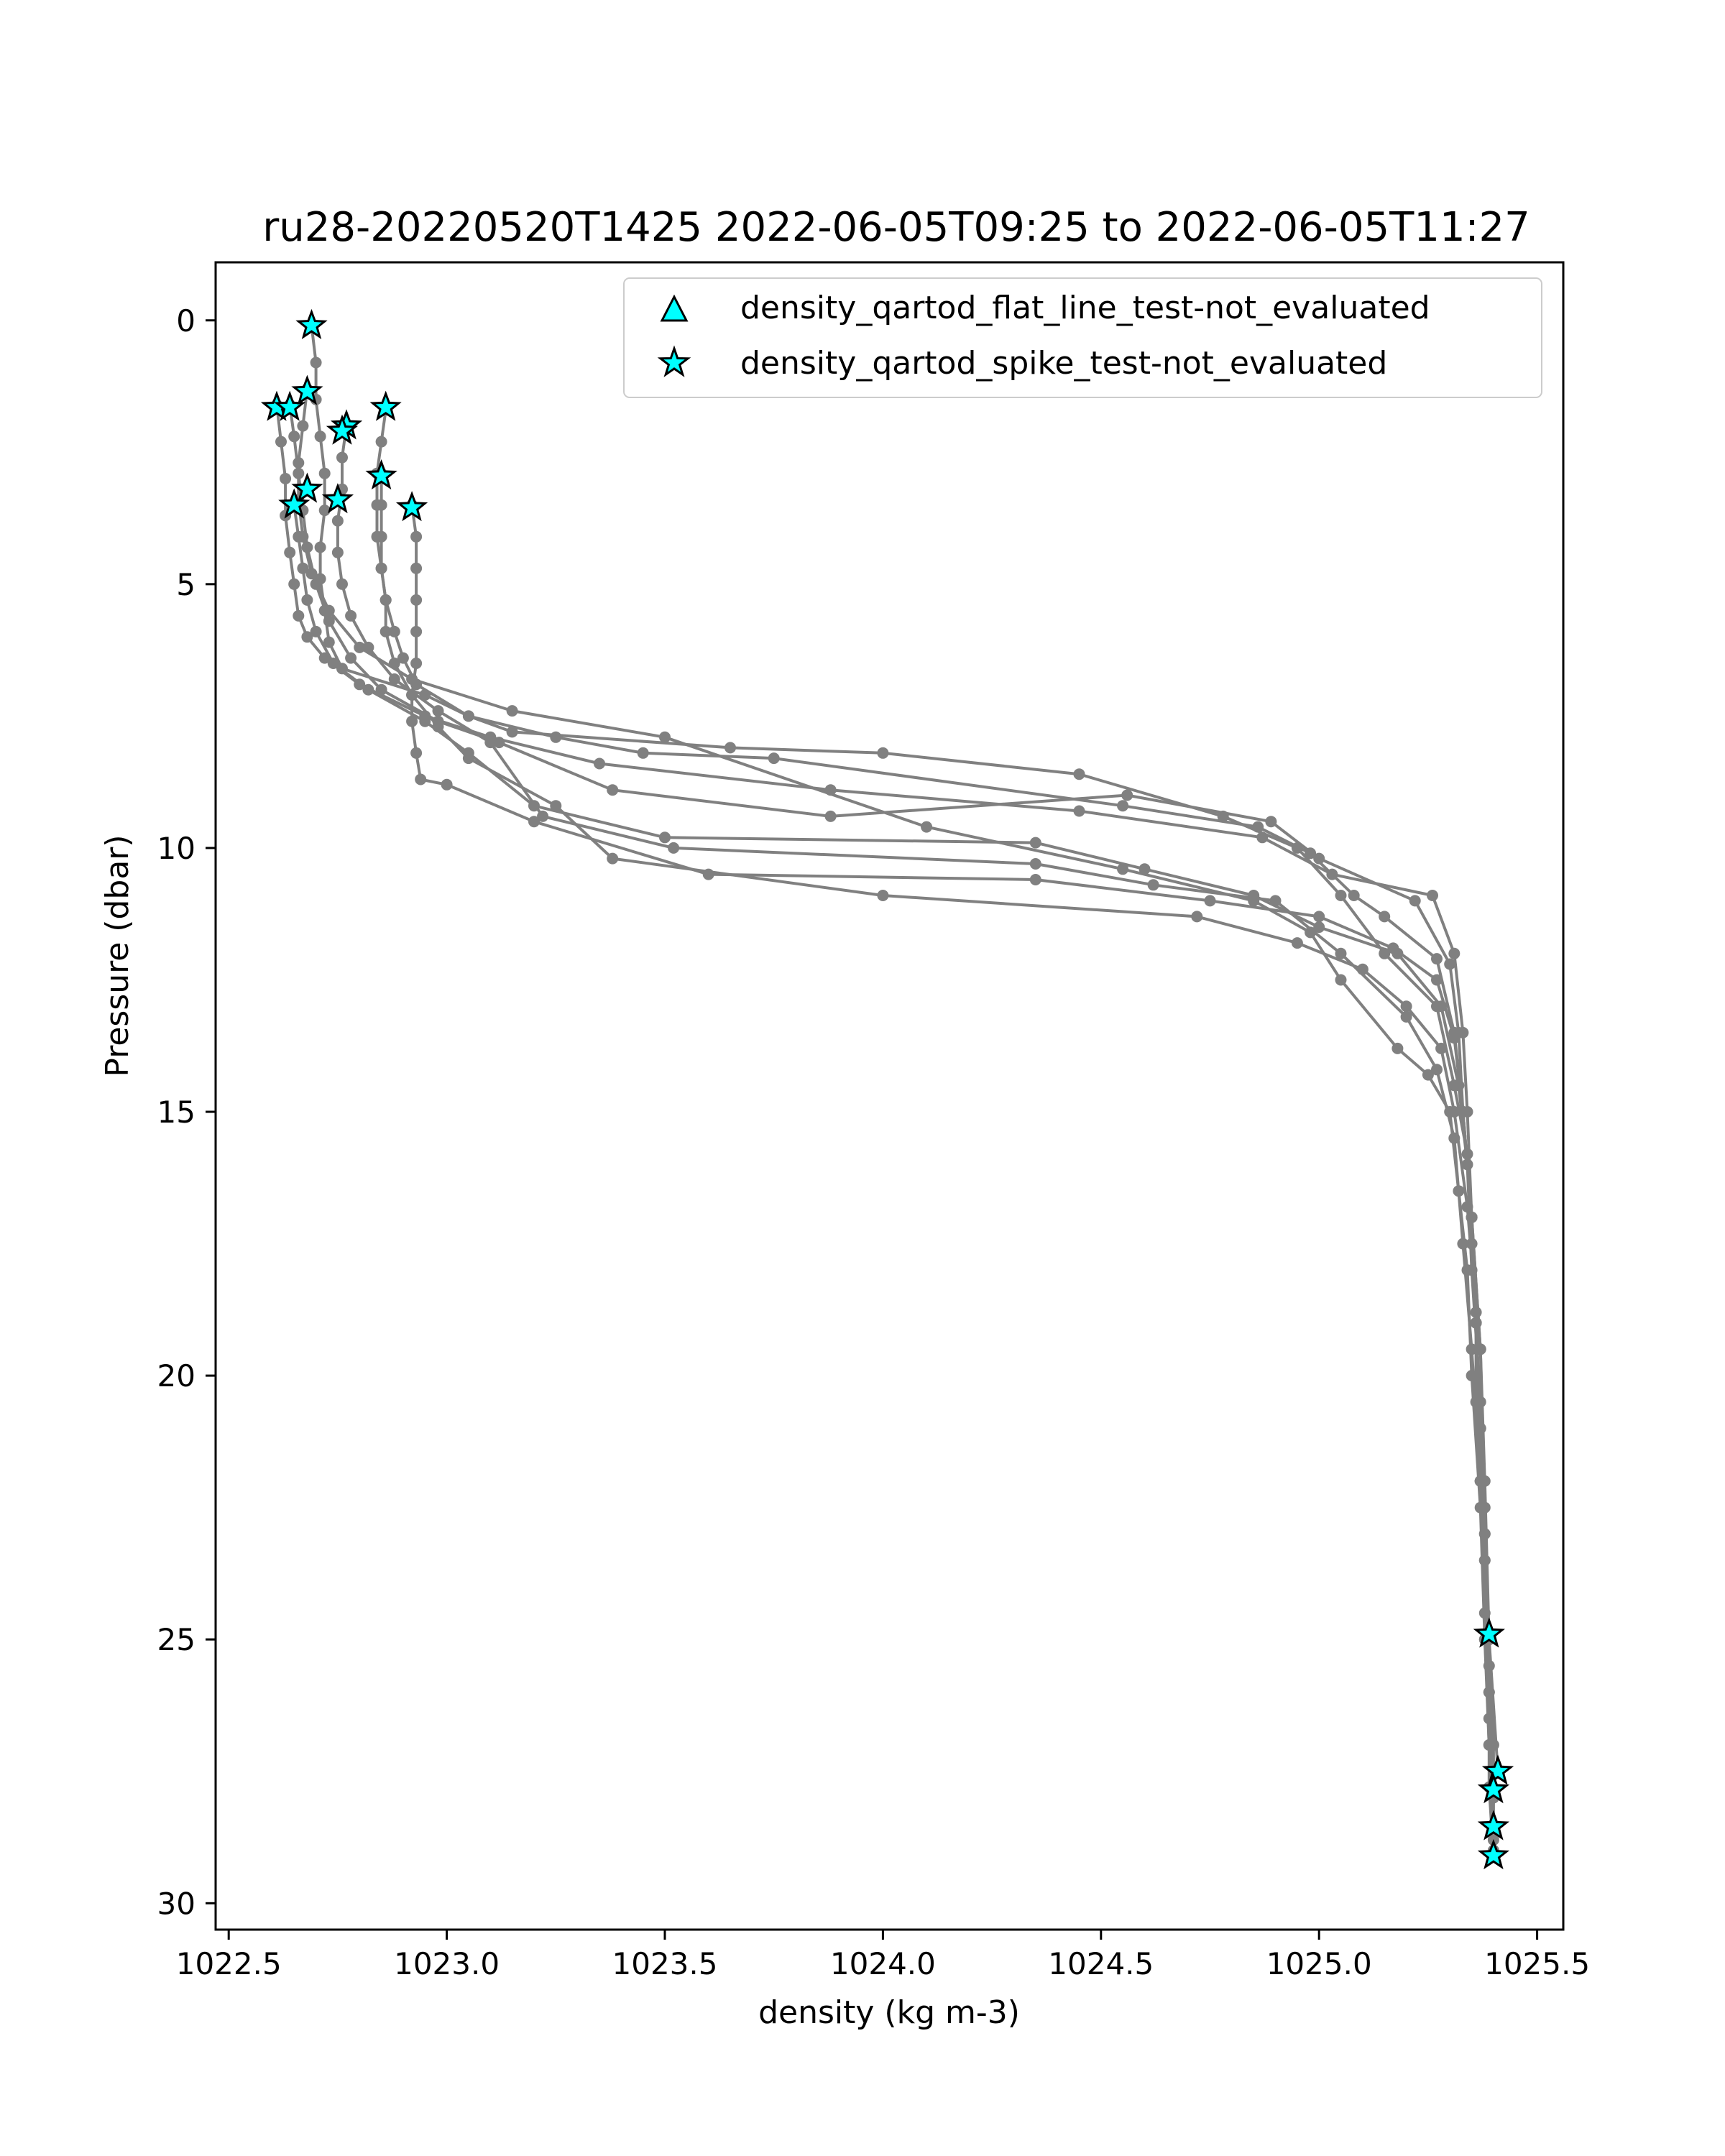  Describe the element at coordinates (1537, 1964) in the screenshot. I see `x-tick-label: 1025.5` at that location.